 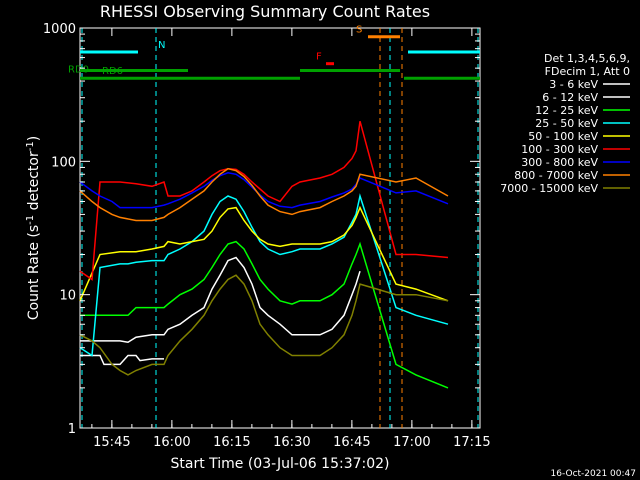 What do you see at coordinates (34, 272) in the screenshot?
I see `y-axis-label-main: Count Rate (s` at bounding box center [34, 272].